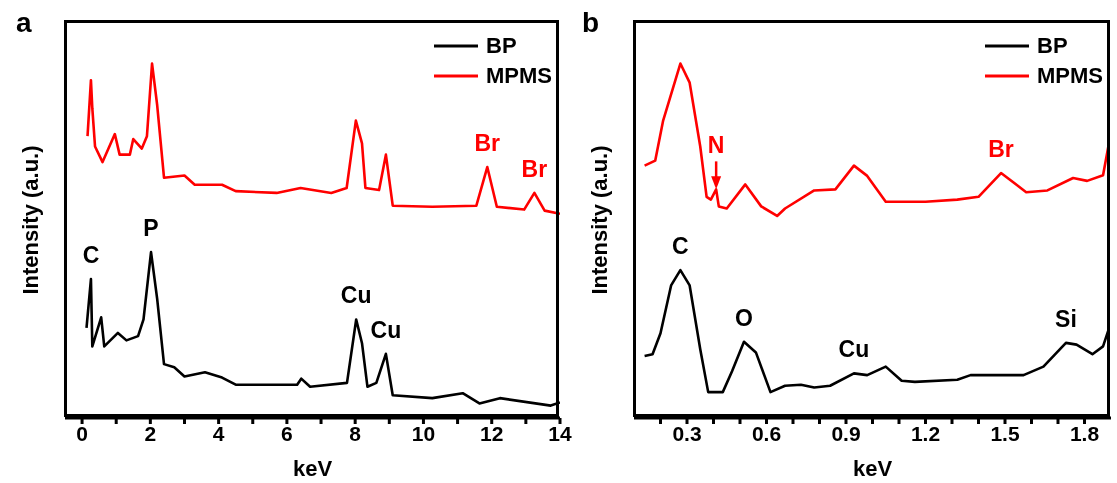 The width and height of the screenshot is (1117, 483). Describe the element at coordinates (846, 433) in the screenshot. I see `x-tick-label: 0.9` at that location.